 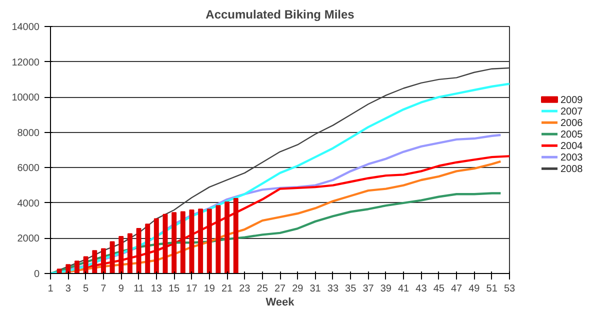 I want to click on x-tick-label: 21, so click(x=227, y=289).